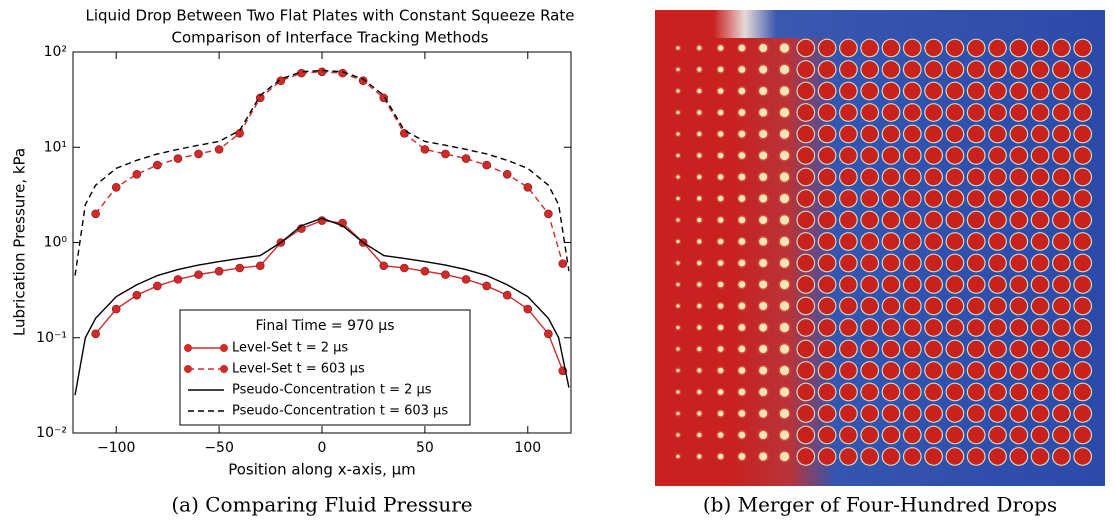 The width and height of the screenshot is (1115, 527). Describe the element at coordinates (56, 243) in the screenshot. I see `y-tick-label: 10⁰` at that location.